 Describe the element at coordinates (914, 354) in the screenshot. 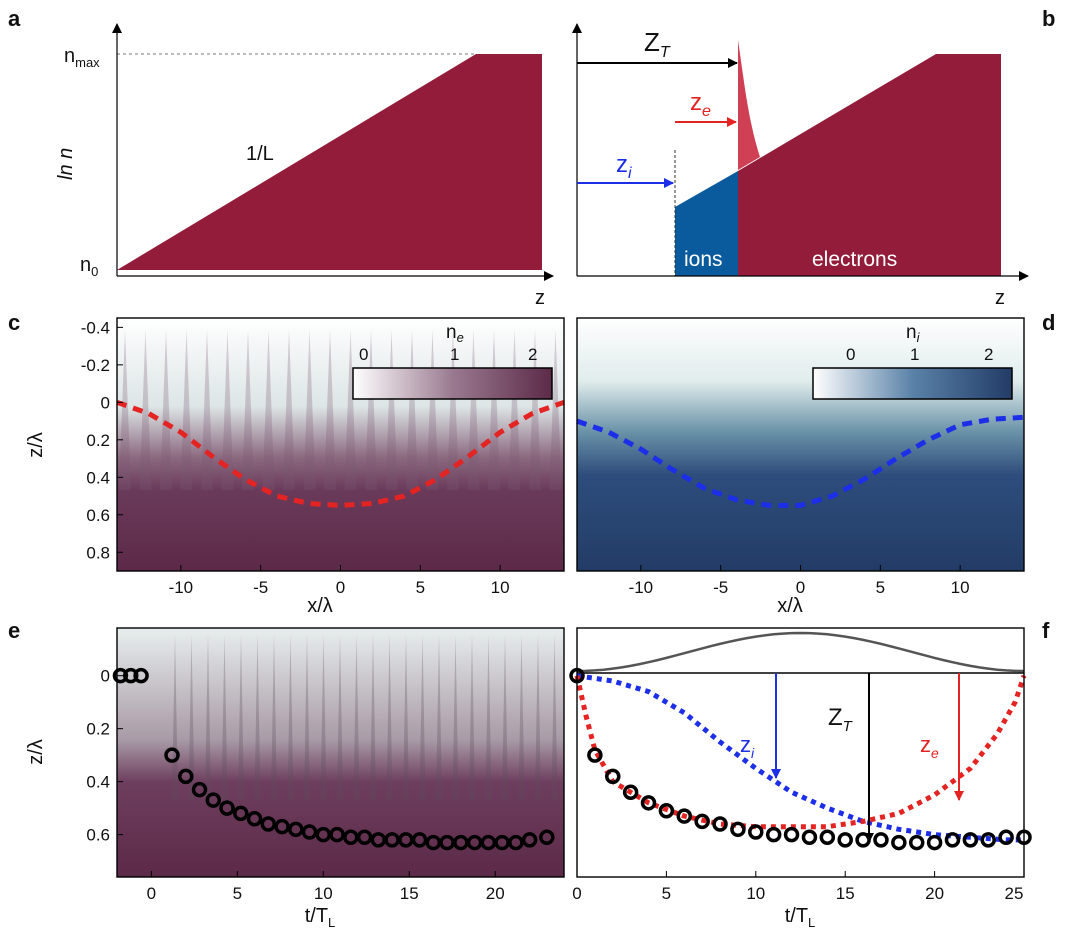

I see `cbar-tick-1: 1` at that location.